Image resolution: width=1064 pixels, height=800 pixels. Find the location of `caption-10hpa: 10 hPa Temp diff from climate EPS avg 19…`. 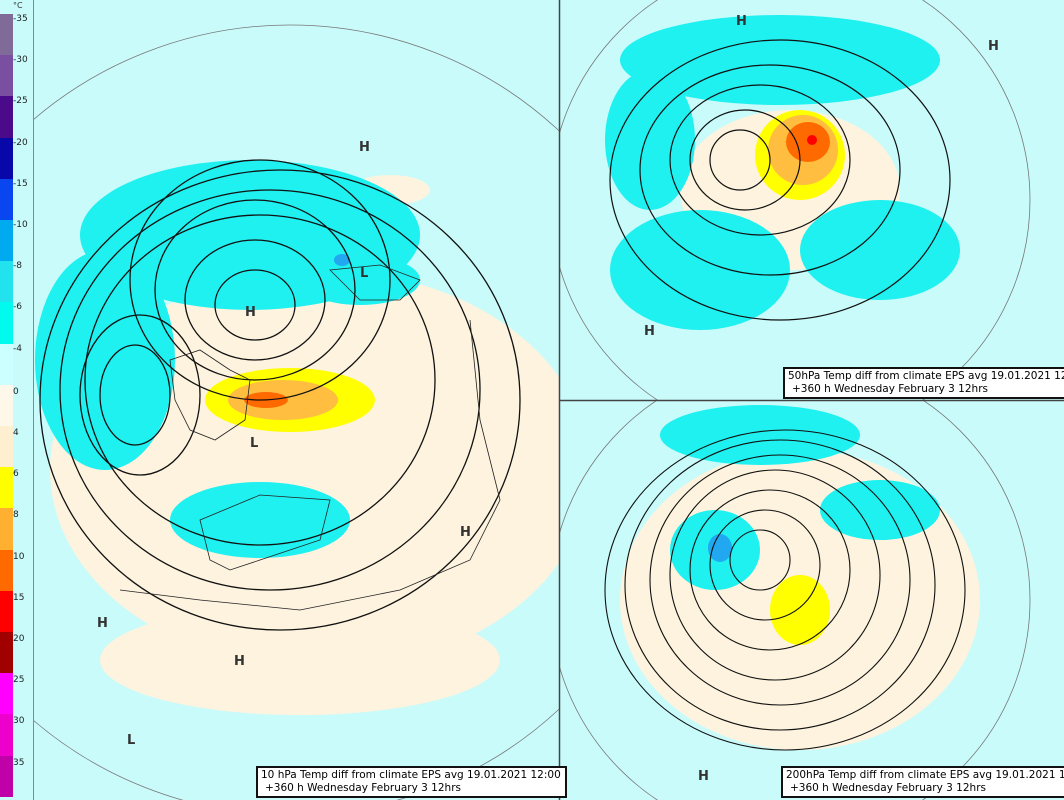

caption-10hpa: 10 hPa Temp diff from climate EPS avg 19… is located at coordinates (411, 782).